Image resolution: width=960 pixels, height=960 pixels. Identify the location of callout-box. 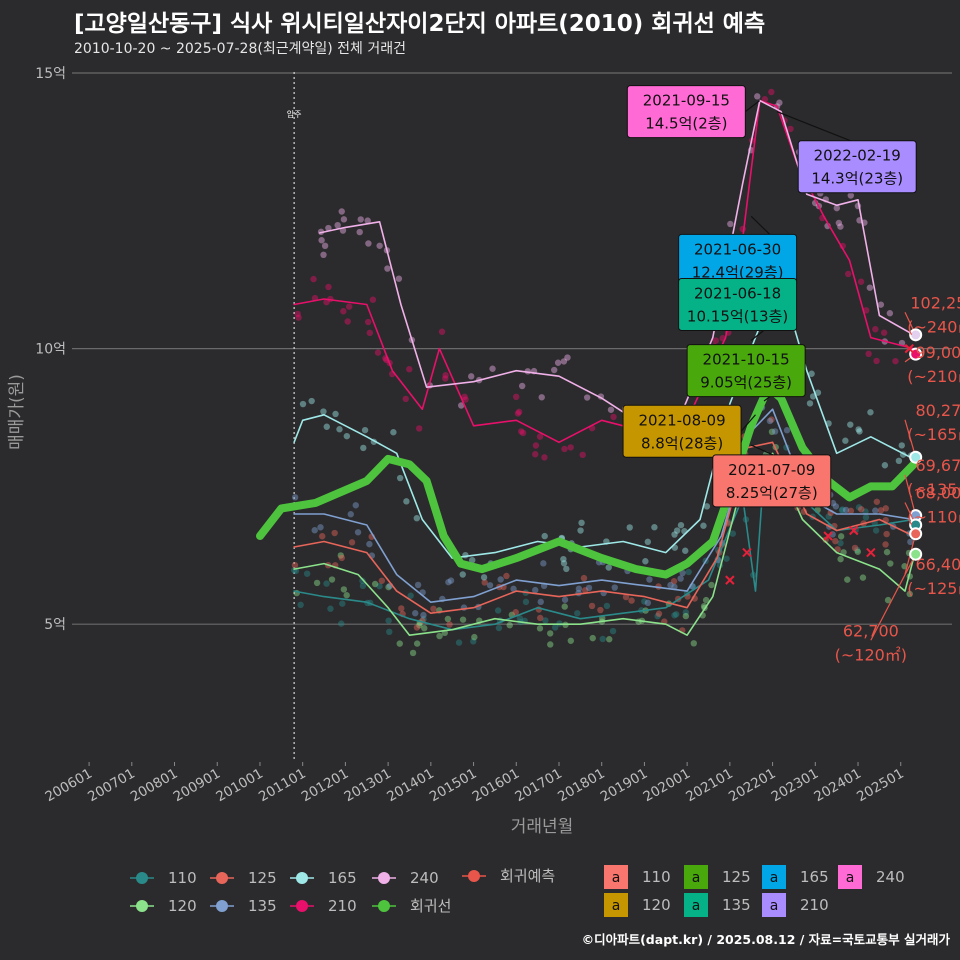
(738, 305).